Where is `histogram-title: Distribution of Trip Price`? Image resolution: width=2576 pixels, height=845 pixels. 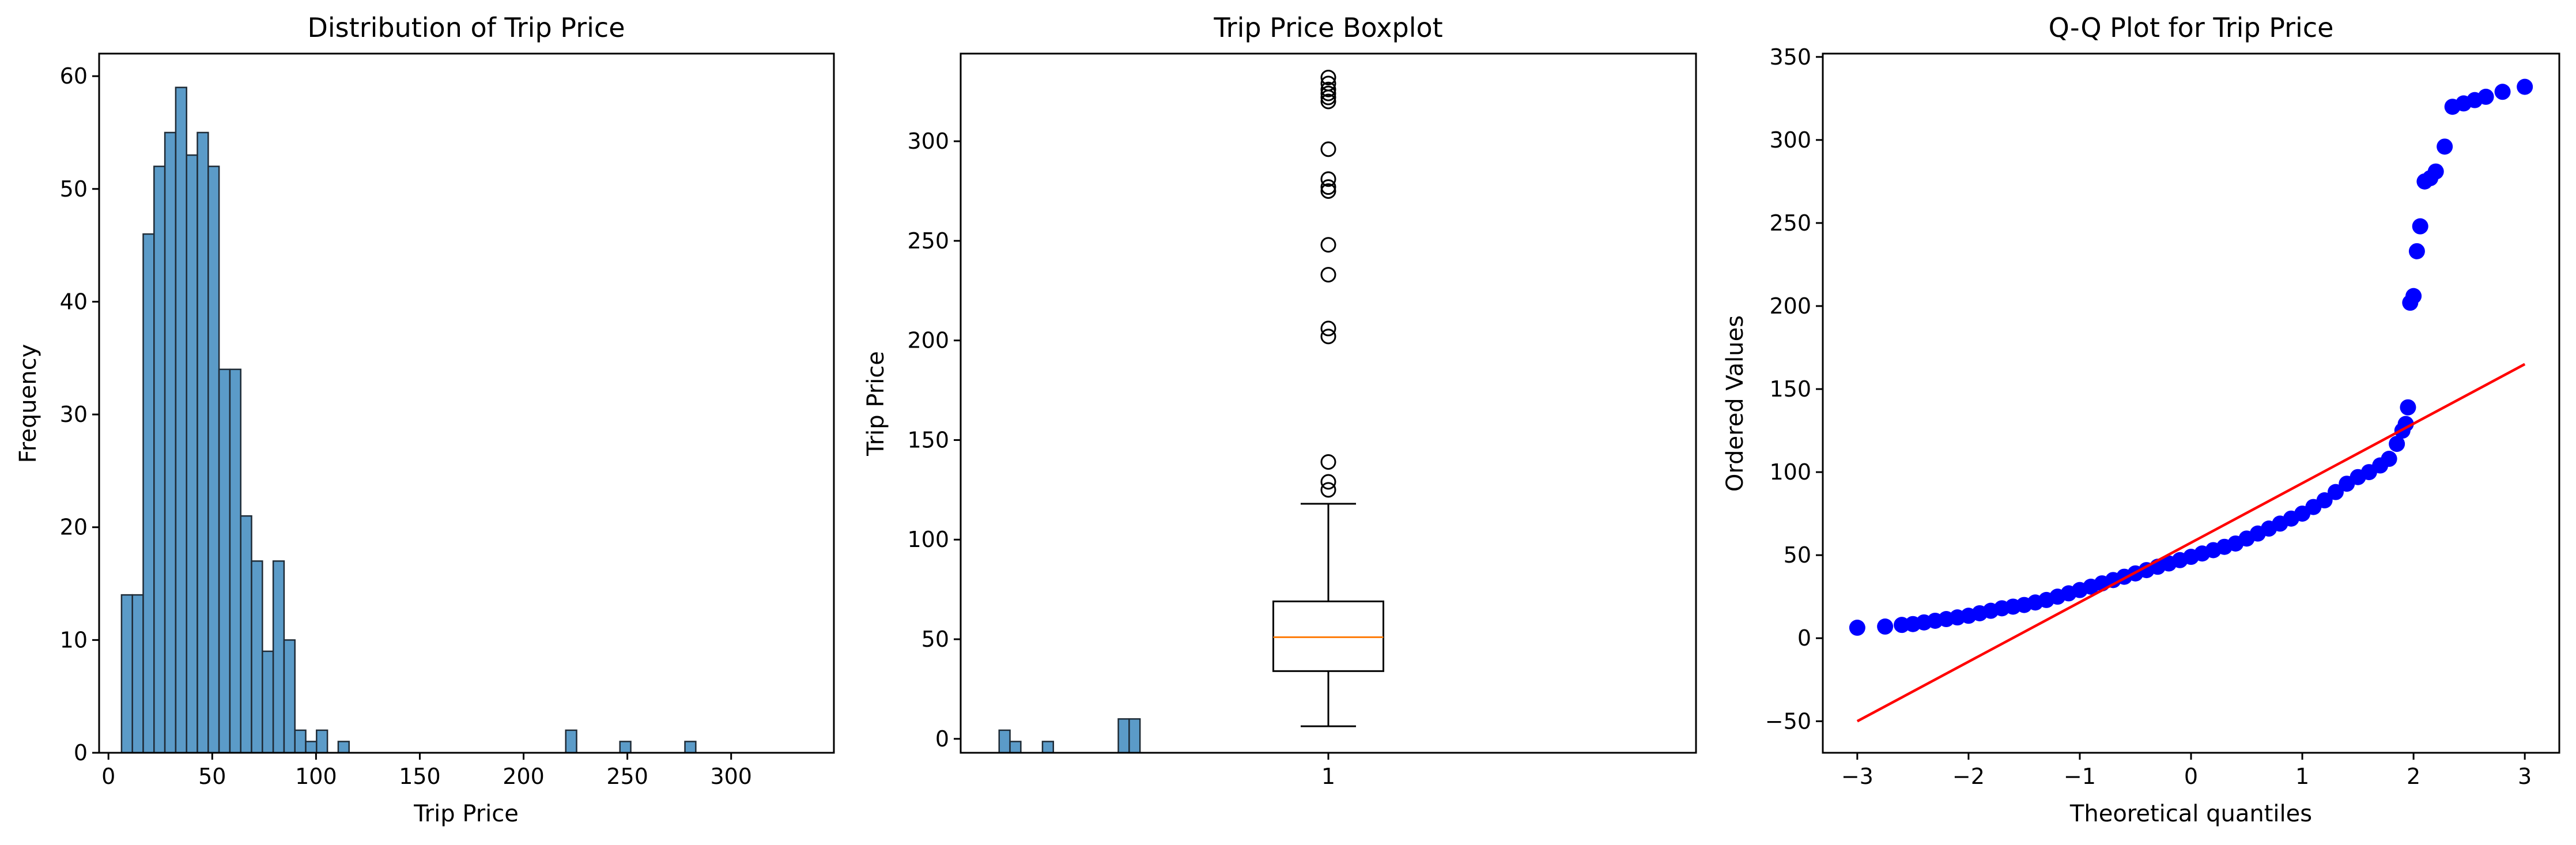
histogram-title: Distribution of Trip Price is located at coordinates (466, 27).